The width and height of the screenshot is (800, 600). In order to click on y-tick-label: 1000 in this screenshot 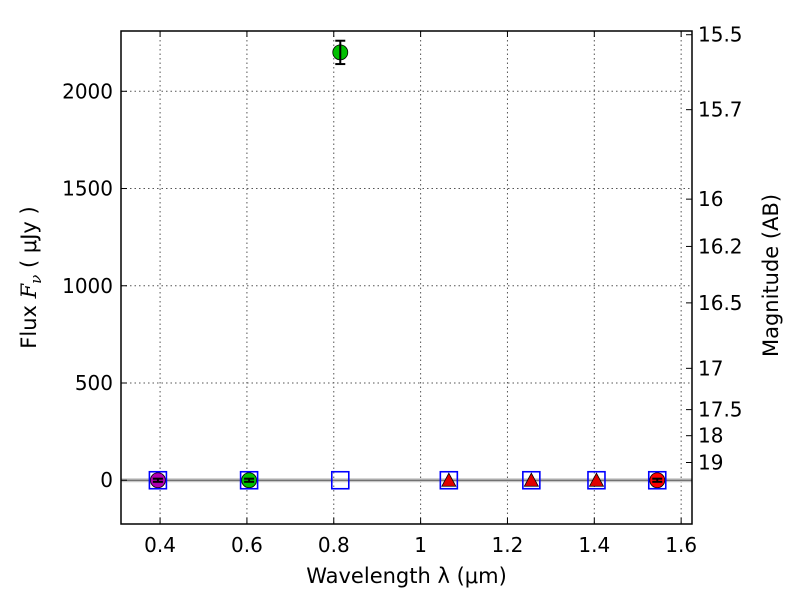, I will do `click(87, 286)`.